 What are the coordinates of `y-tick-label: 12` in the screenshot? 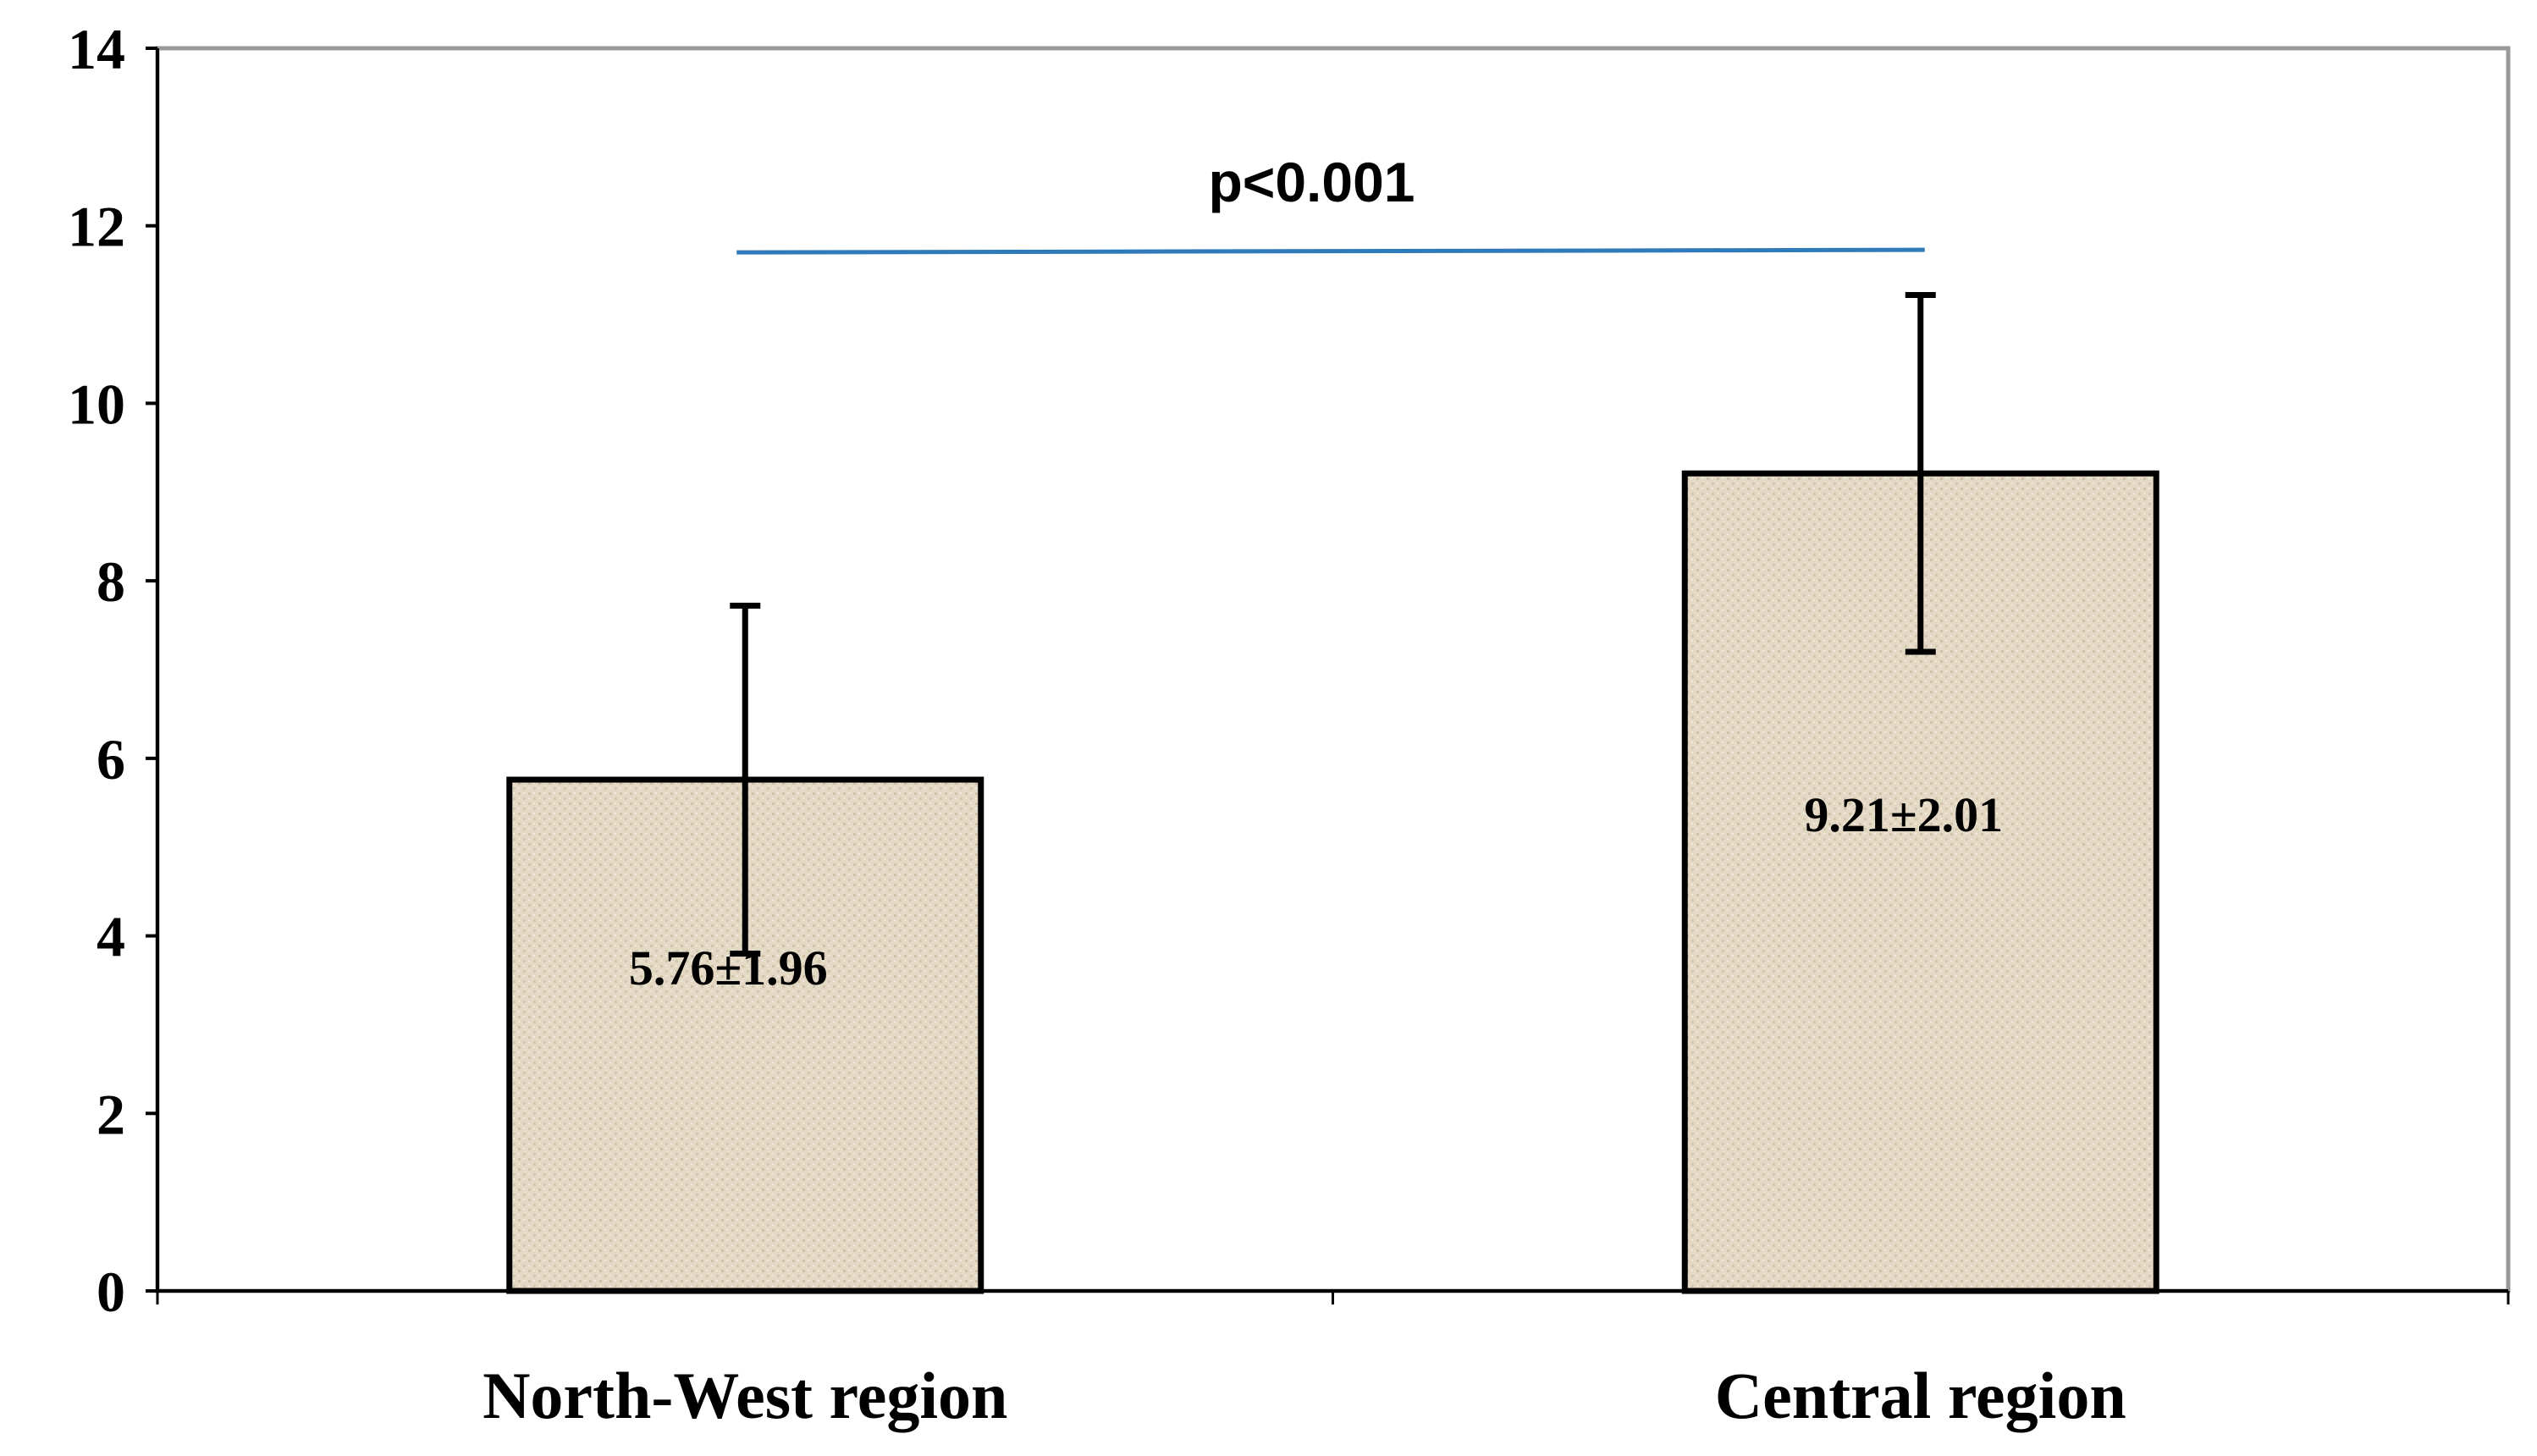 It's located at (96, 227).